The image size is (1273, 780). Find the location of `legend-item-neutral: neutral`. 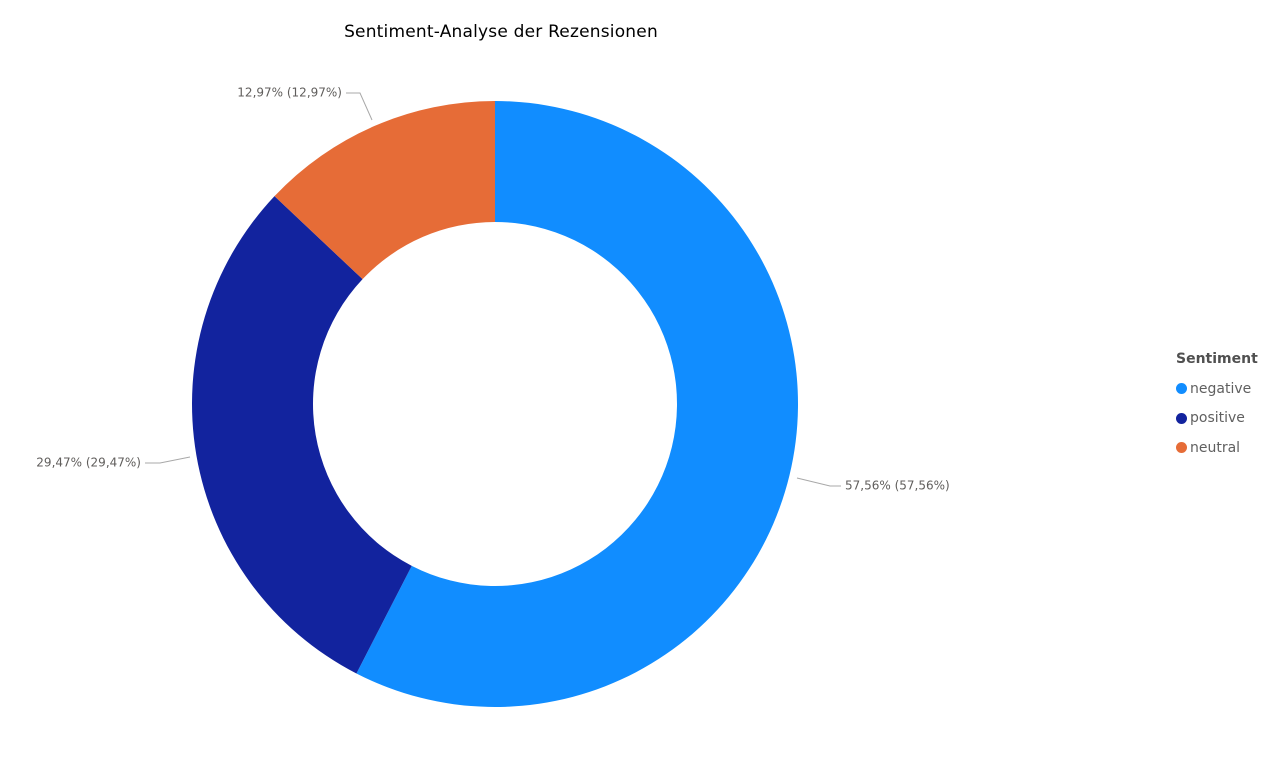

legend-item-neutral: neutral is located at coordinates (1217, 448).